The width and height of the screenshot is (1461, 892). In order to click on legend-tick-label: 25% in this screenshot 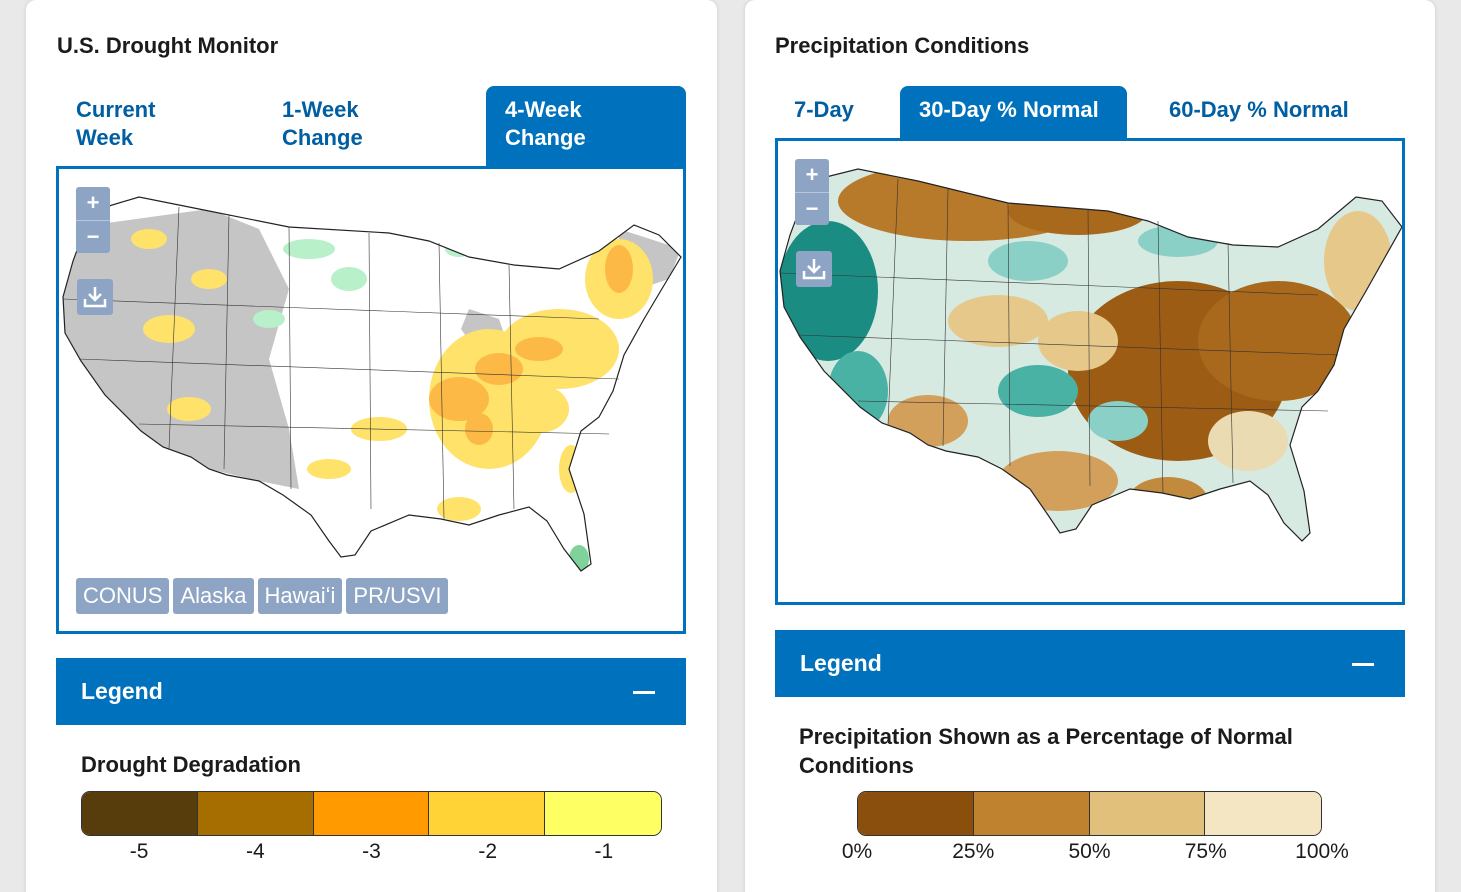, I will do `click(973, 851)`.